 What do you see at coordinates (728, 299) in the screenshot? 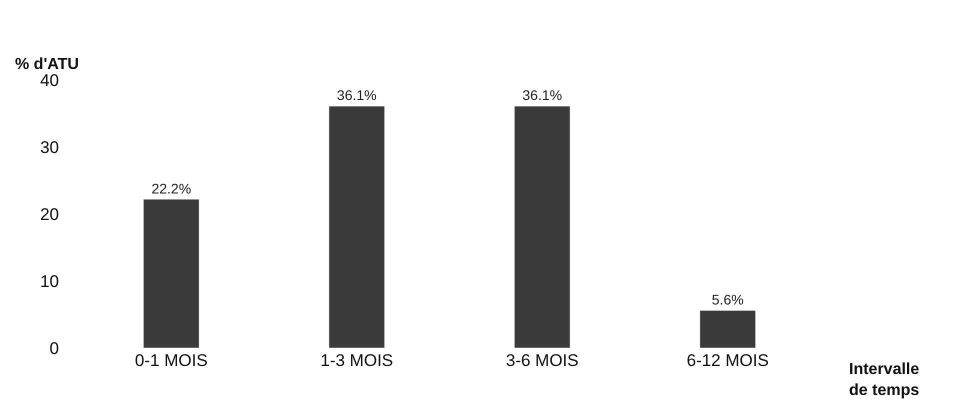
I see `data-label: 5.6%` at bounding box center [728, 299].